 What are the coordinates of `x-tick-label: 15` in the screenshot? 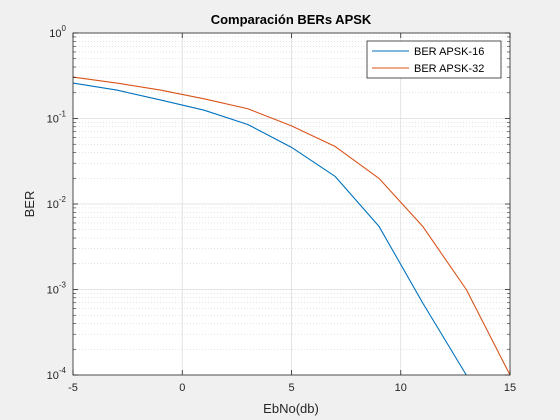 It's located at (510, 388).